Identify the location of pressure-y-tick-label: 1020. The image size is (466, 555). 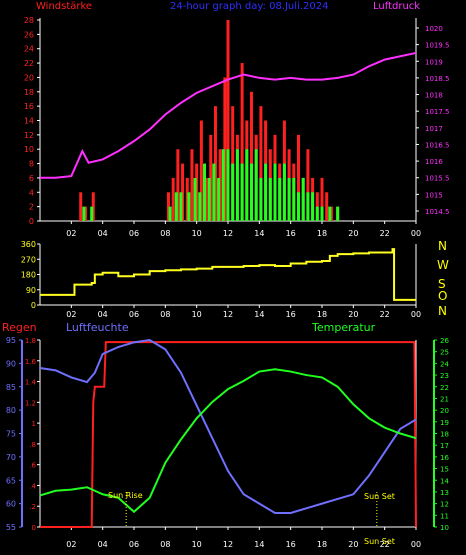
(434, 29).